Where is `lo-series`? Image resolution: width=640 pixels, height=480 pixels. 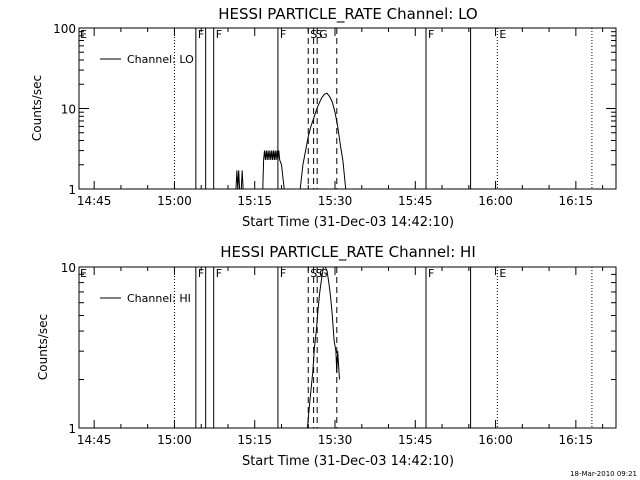 lo-series is located at coordinates (291, 141).